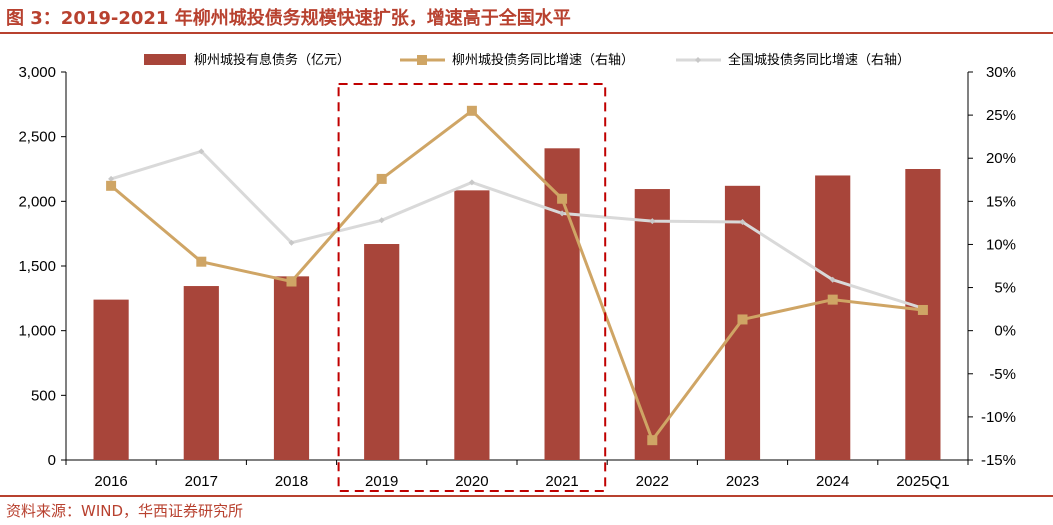  I want to click on x-tick-label: 2016, so click(110, 481).